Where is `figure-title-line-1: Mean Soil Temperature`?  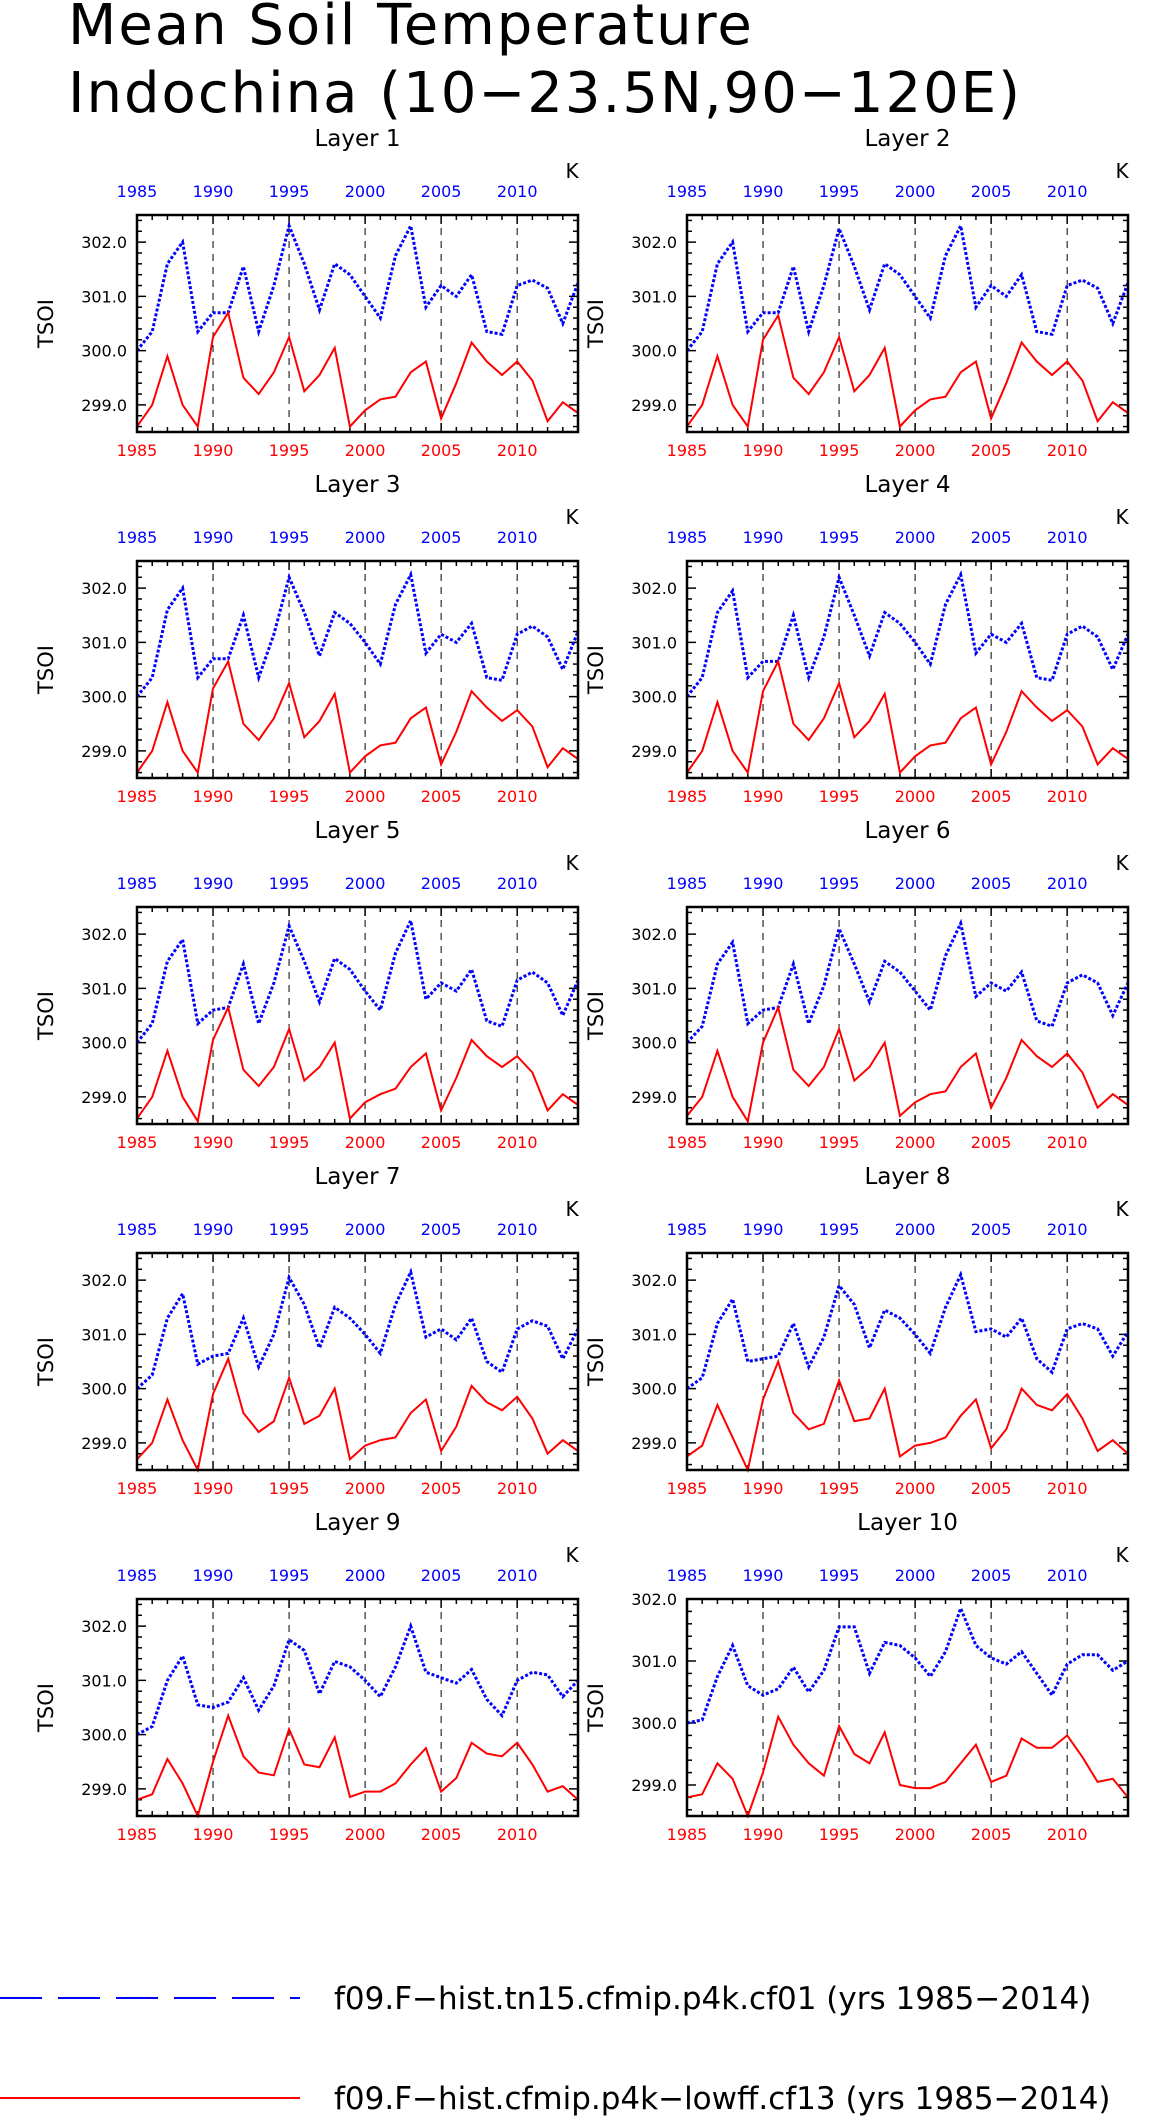 figure-title-line-1: Mean Soil Temperature is located at coordinates (411, 29).